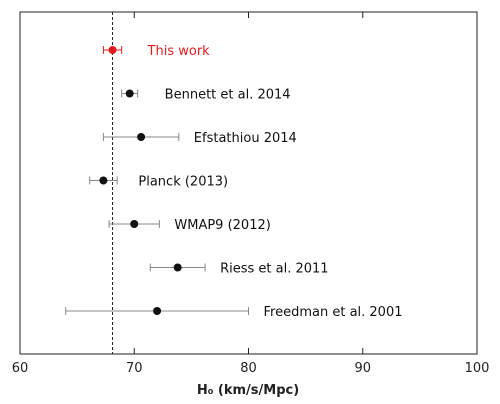  I want to click on data-point-label: Efstathiou 2014, so click(245, 138).